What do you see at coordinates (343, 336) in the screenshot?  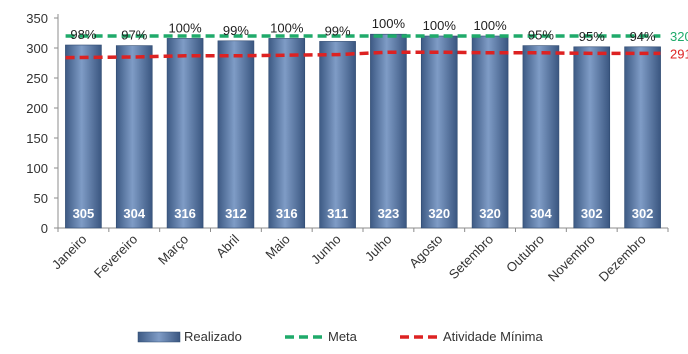 I see `legend-label-meta: Meta` at bounding box center [343, 336].